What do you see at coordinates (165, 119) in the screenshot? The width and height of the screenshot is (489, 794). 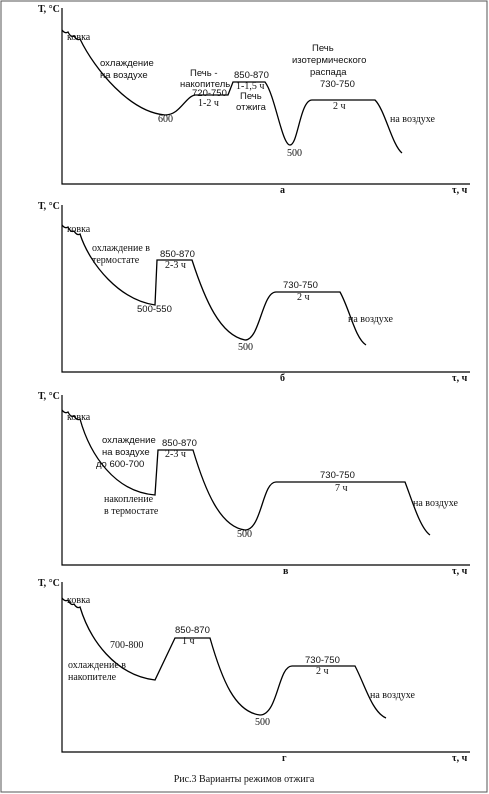 I see `annotation: 600` at bounding box center [165, 119].